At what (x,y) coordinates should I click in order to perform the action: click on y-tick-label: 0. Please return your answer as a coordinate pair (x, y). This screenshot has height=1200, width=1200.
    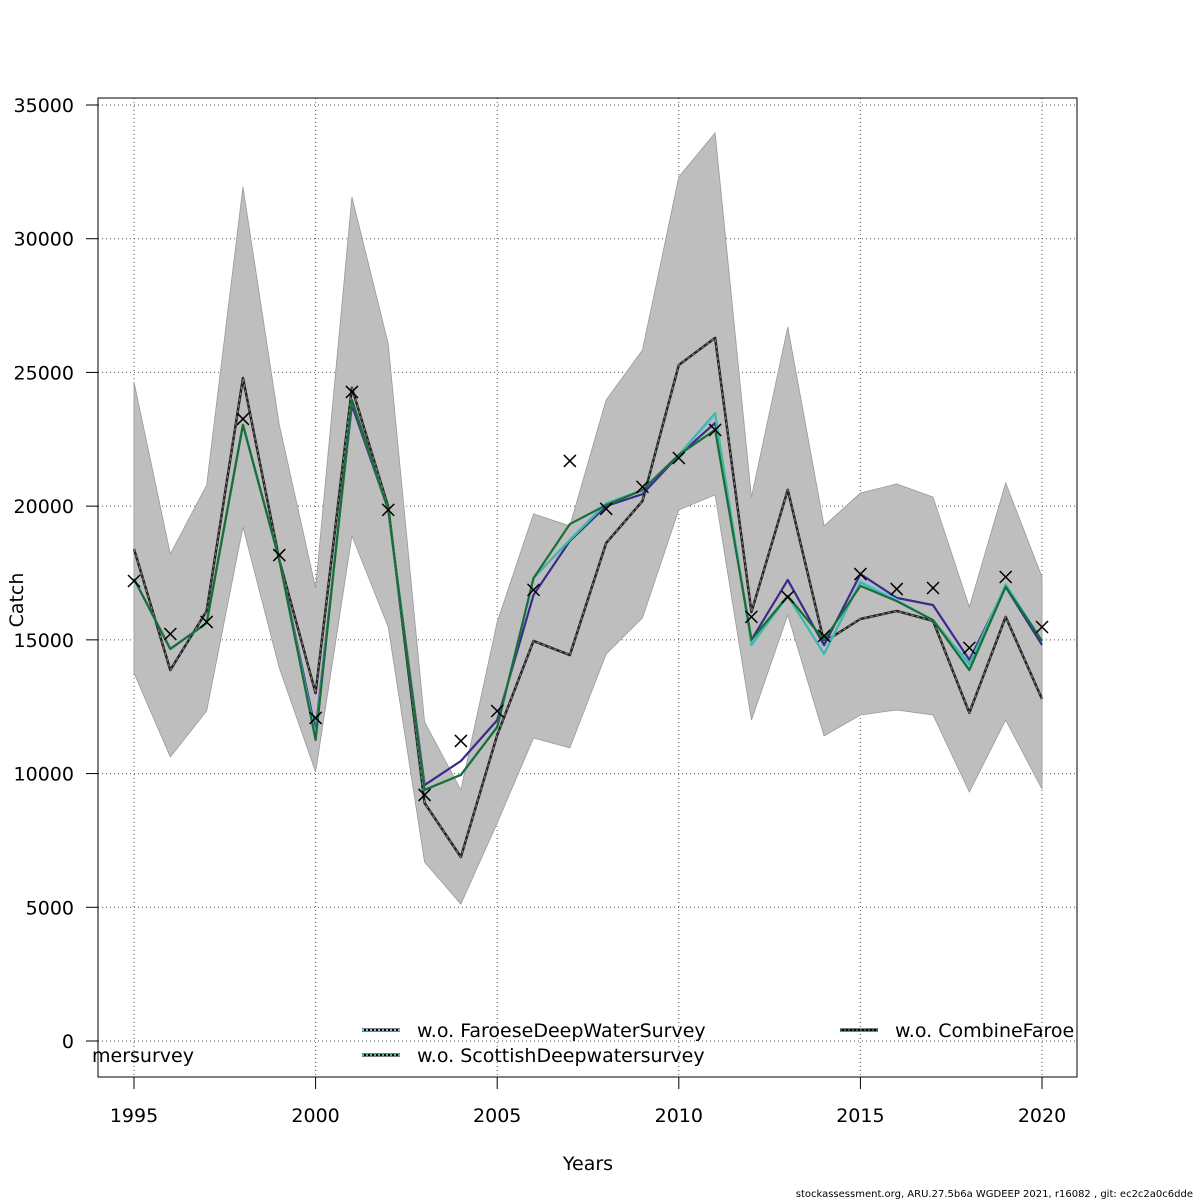
    Looking at the image, I should click on (68, 1042).